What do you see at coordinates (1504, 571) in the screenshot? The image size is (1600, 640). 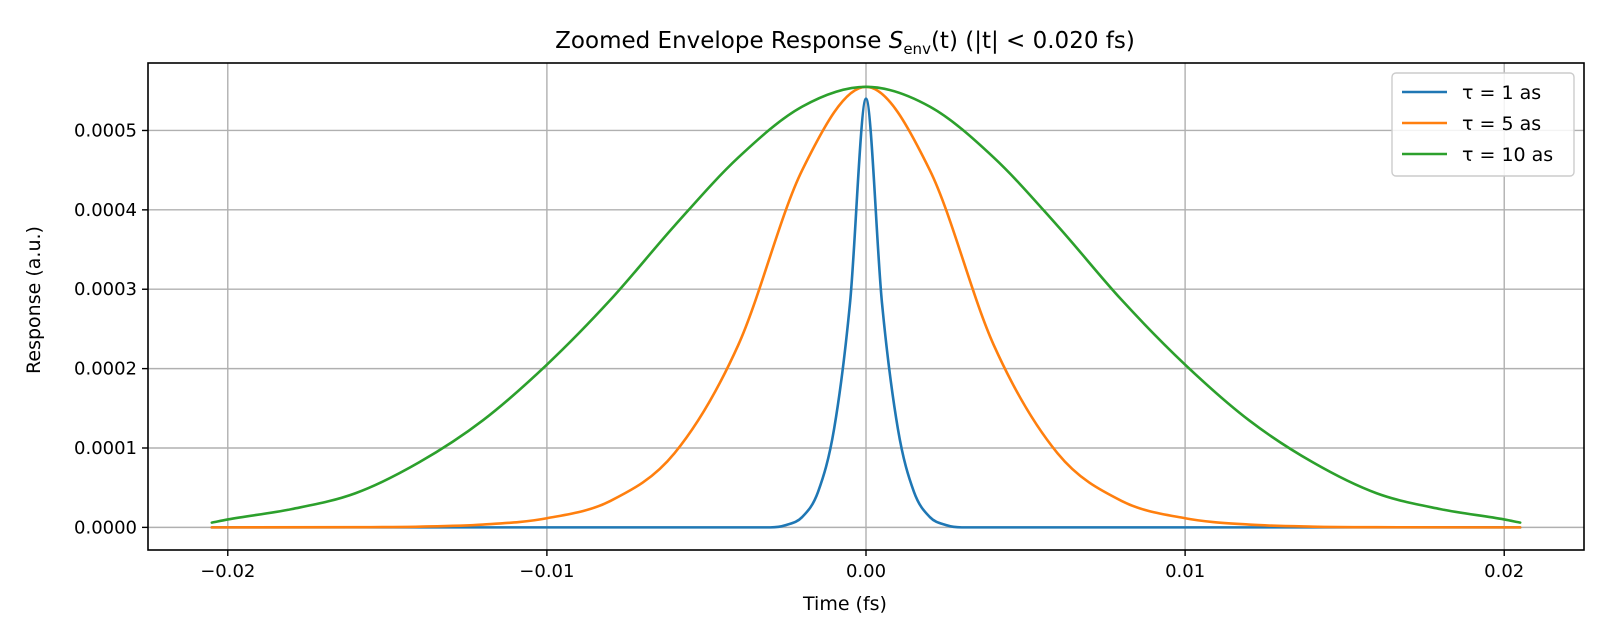 I see `x-tick-label: 0.02` at bounding box center [1504, 571].